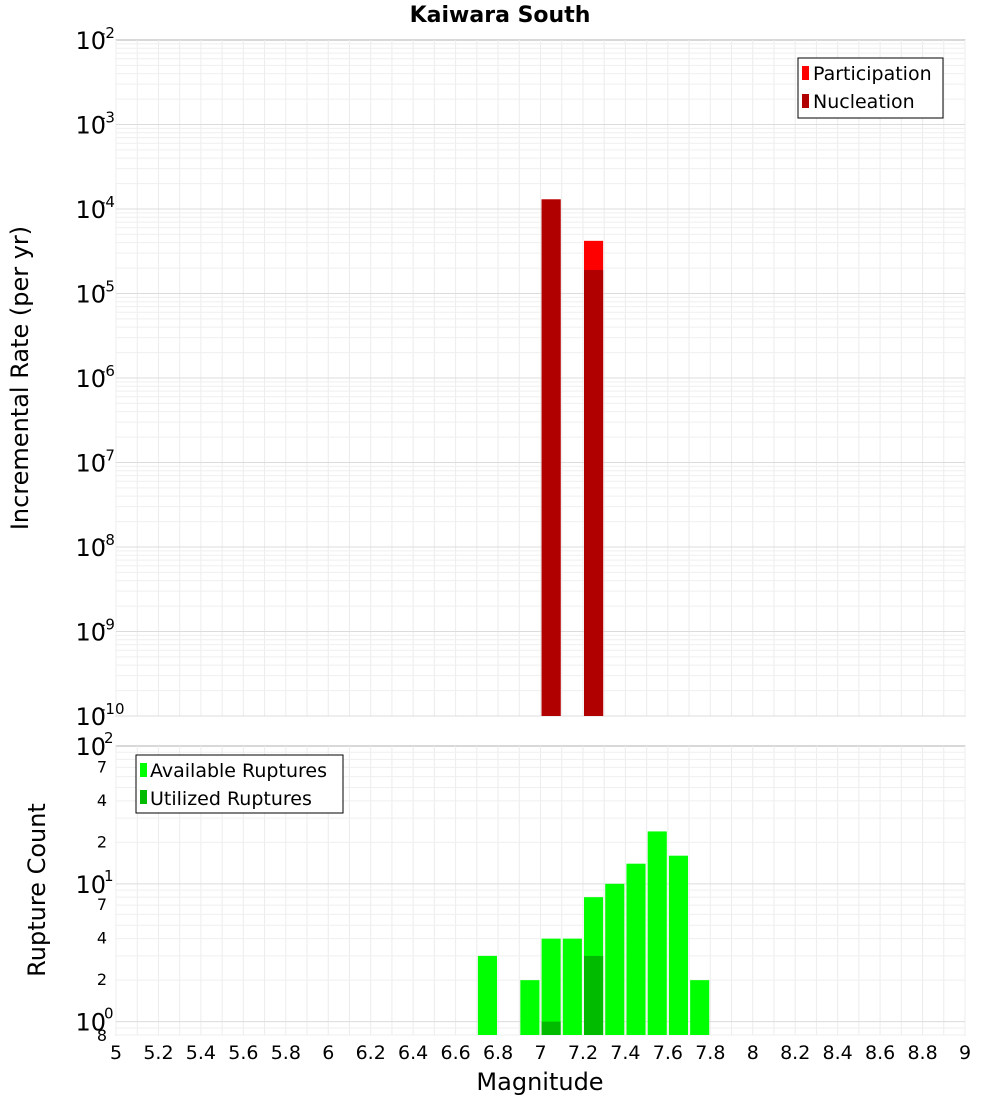 The width and height of the screenshot is (1000, 1104). I want to click on x-tick-label: 8.8, so click(922, 1053).